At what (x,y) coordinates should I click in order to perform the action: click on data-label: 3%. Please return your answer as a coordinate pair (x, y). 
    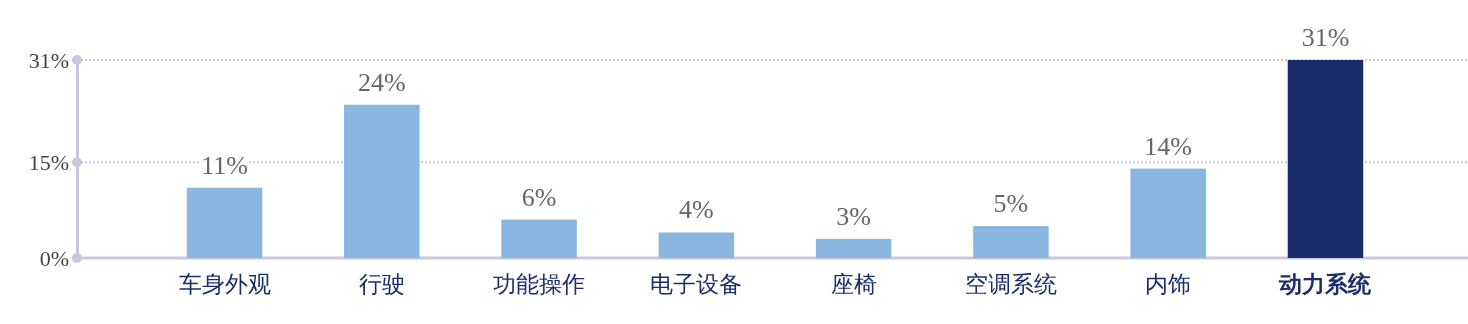
    Looking at the image, I should click on (853, 216).